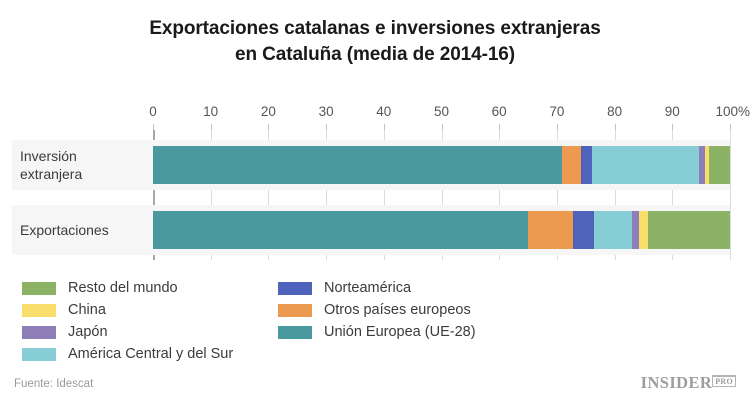  I want to click on legend-item: Unión Europea (UE-28), so click(377, 332).